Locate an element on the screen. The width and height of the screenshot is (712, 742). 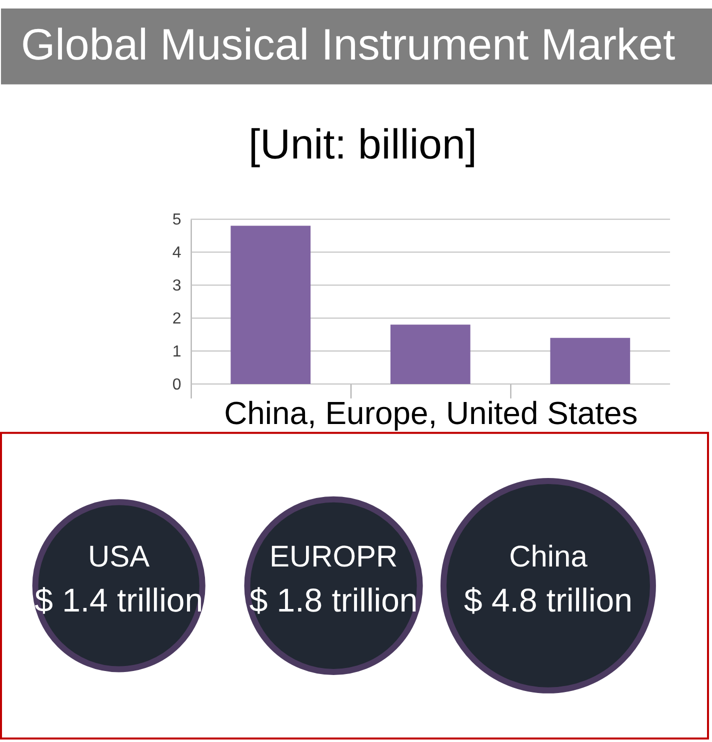
chart-subtitle: [Unit: billion] is located at coordinates (362, 144).